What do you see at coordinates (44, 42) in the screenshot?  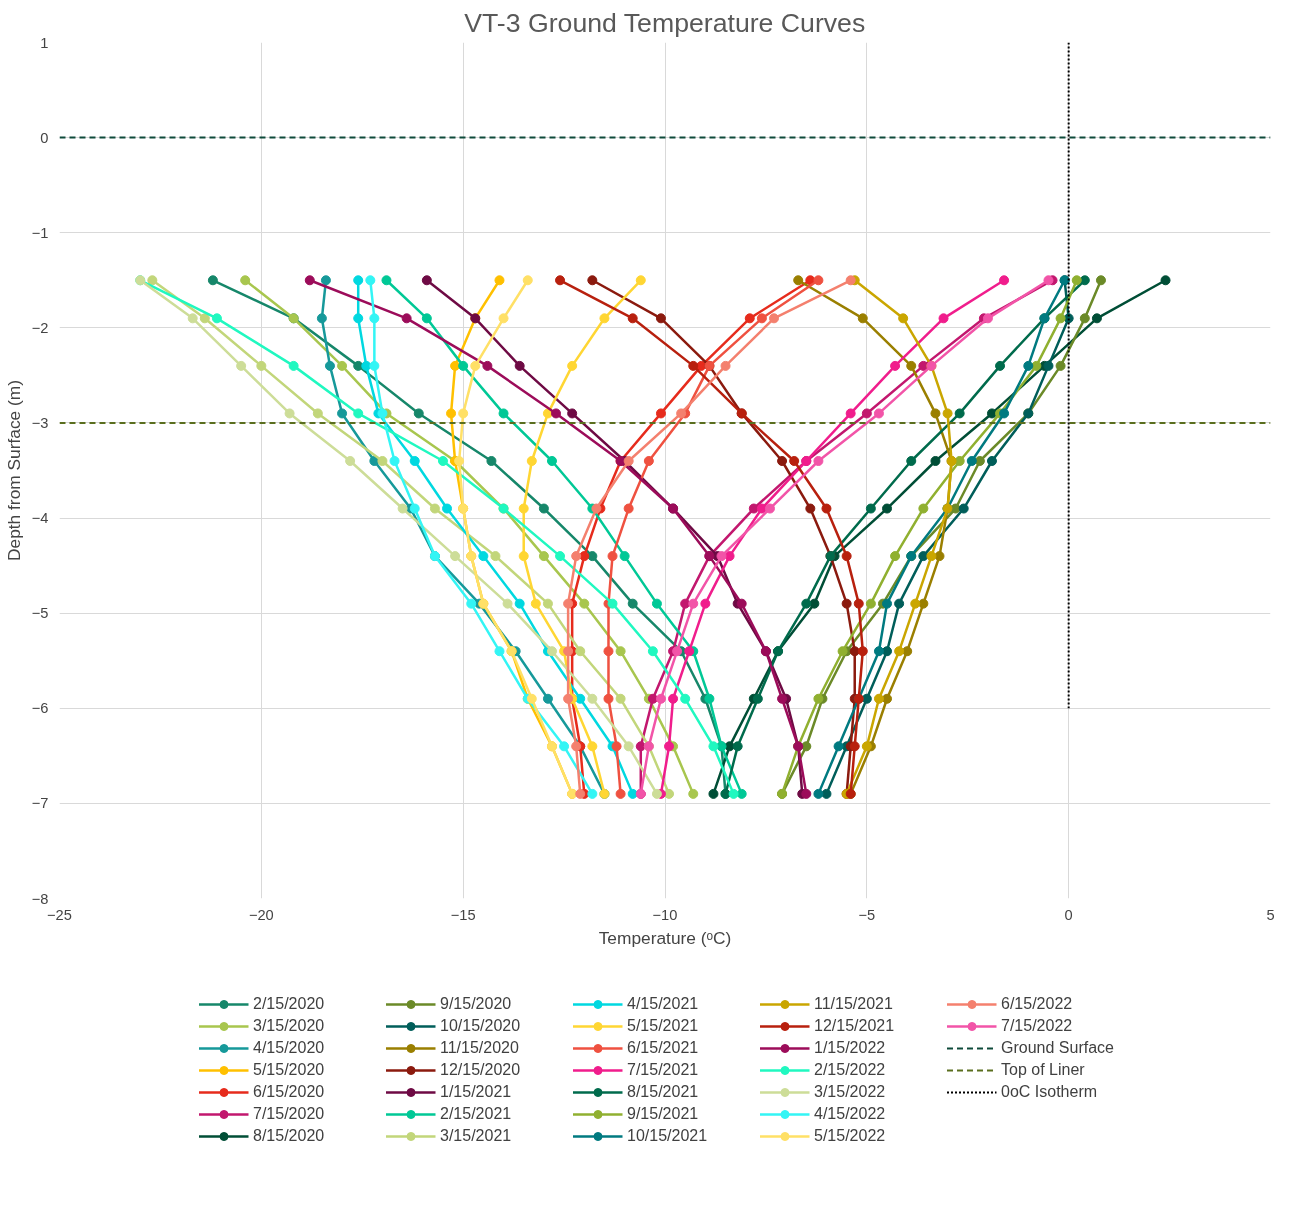 I see `y-tick-label: 1` at bounding box center [44, 42].